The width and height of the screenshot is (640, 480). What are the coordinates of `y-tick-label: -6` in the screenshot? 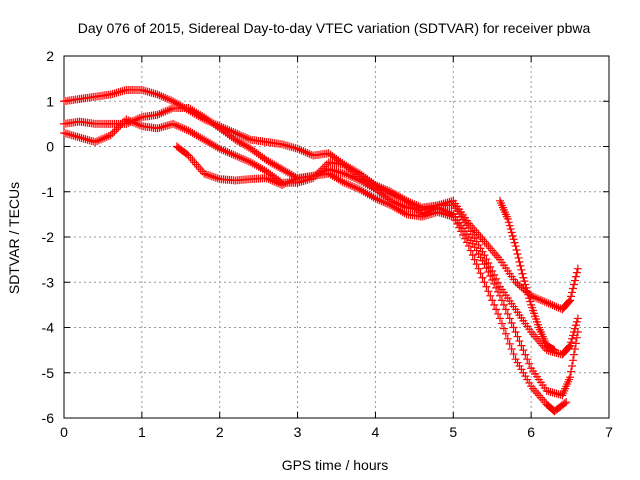 It's located at (48, 418).